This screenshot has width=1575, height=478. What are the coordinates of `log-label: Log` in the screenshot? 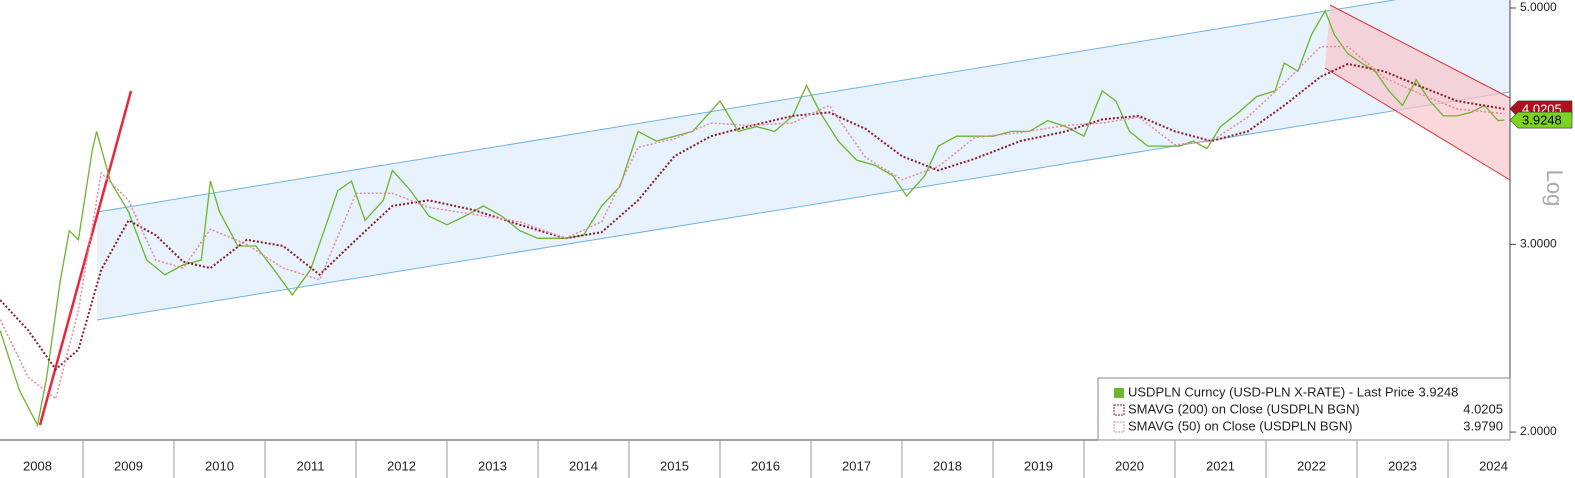 It's located at (1554, 188).